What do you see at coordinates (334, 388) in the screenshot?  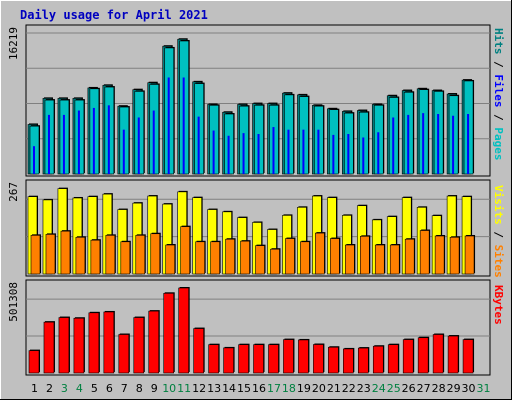 I see `day-label: 21` at bounding box center [334, 388].